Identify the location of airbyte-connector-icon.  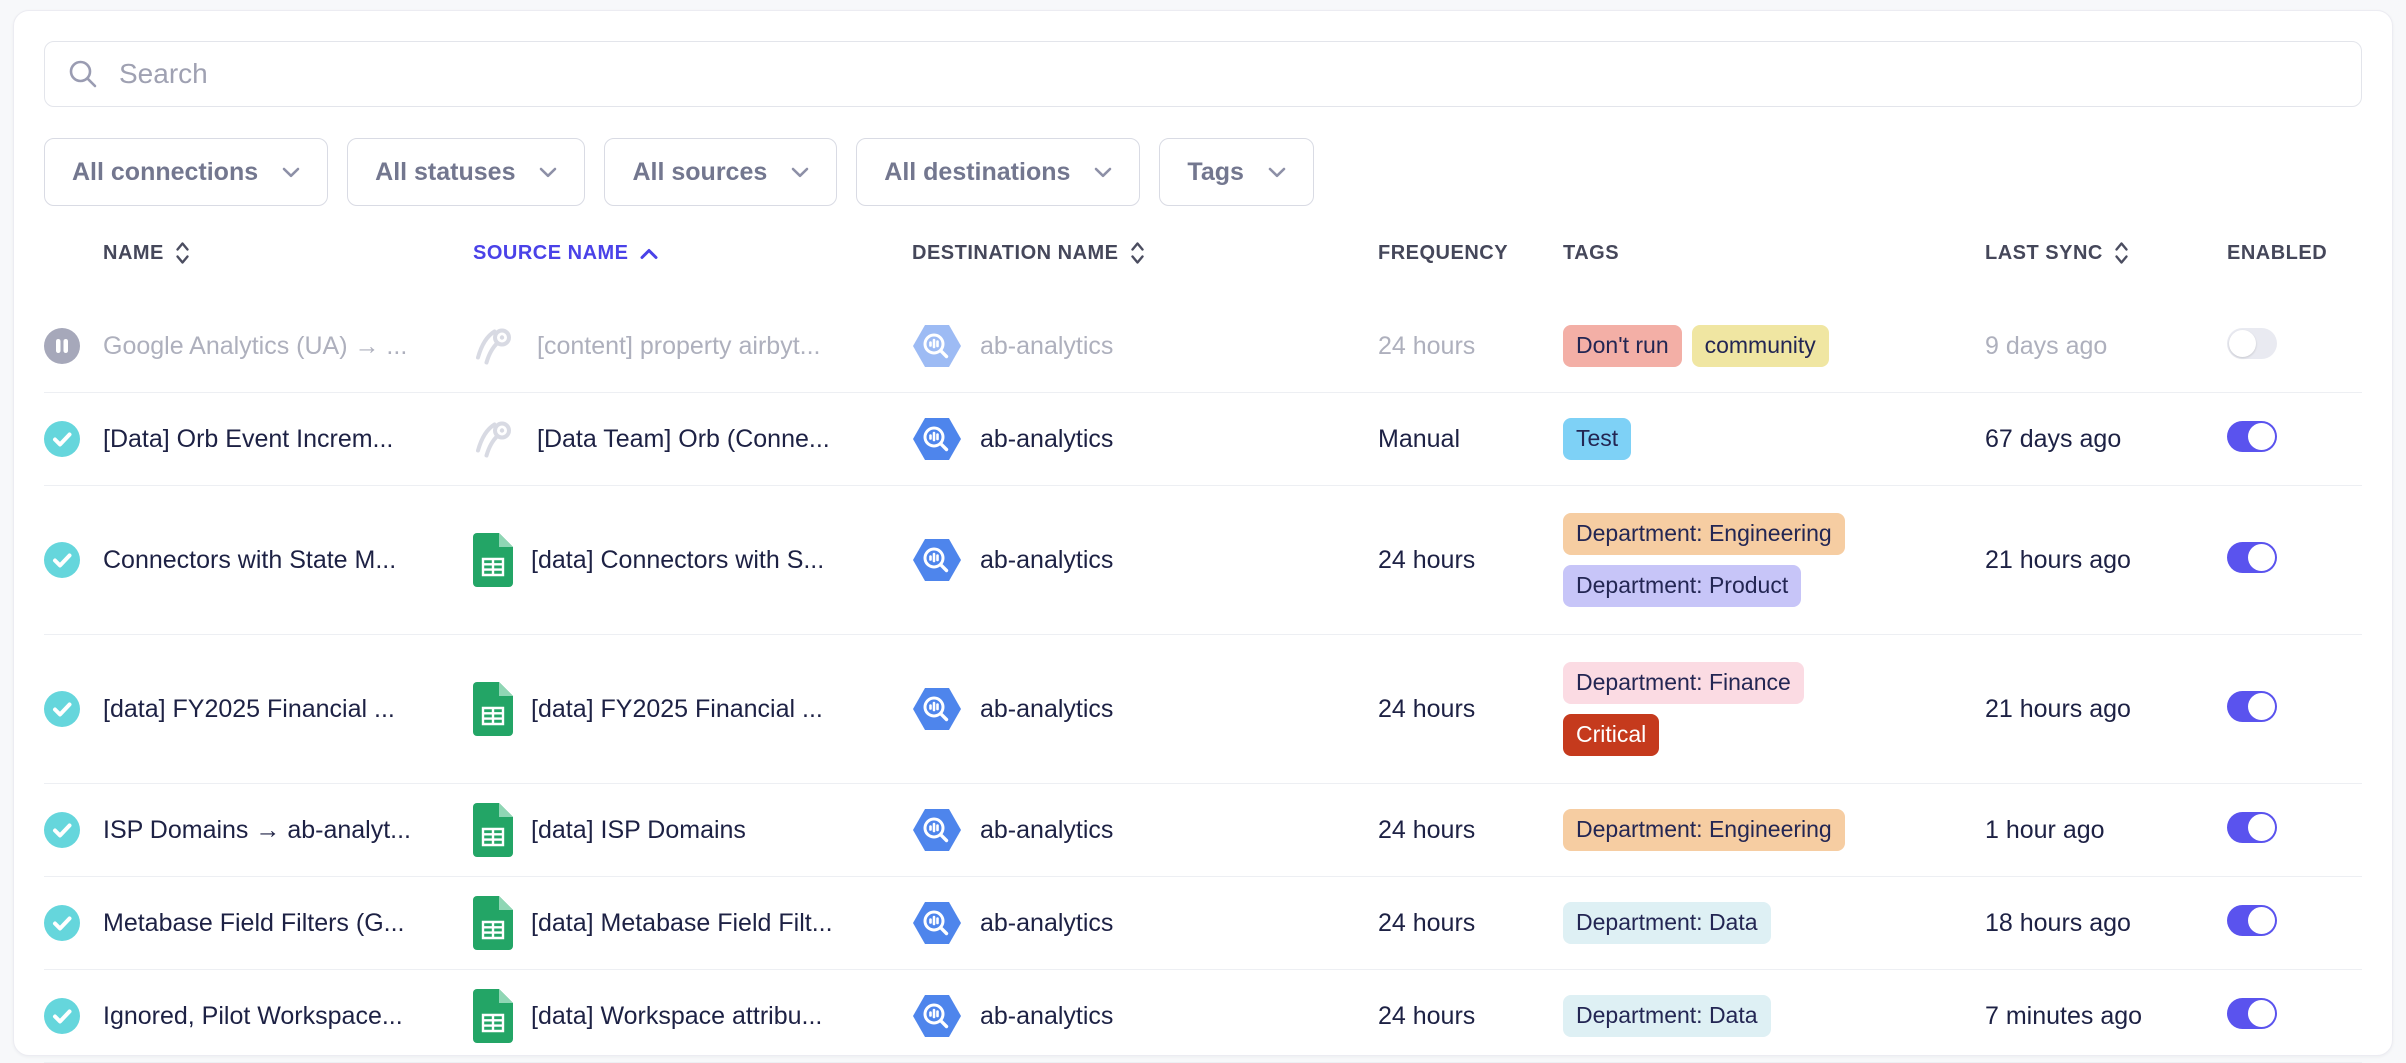
(496, 439).